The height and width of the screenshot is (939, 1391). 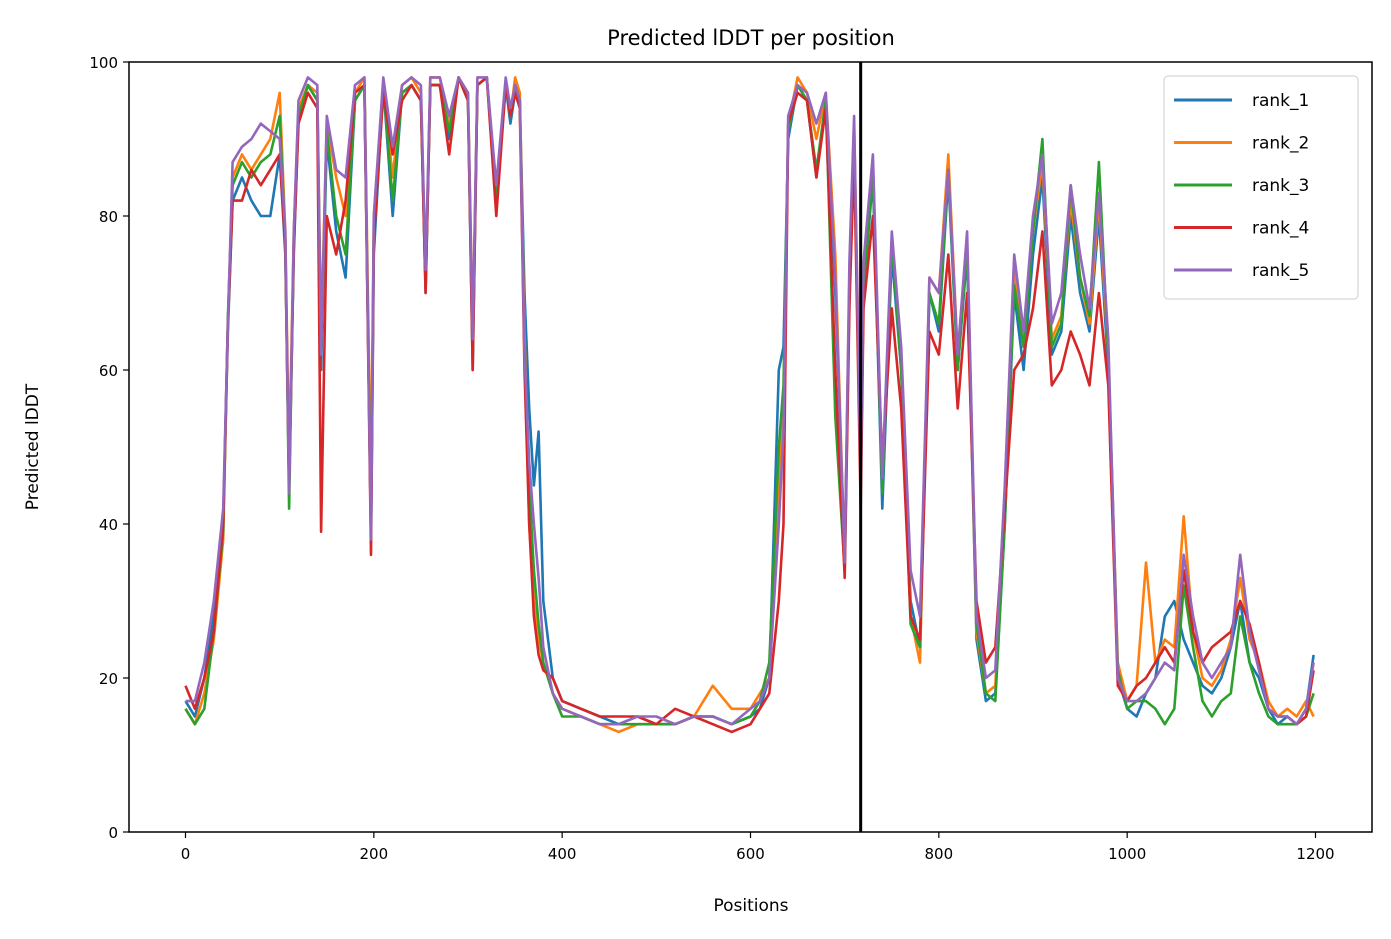 What do you see at coordinates (1280, 271) in the screenshot?
I see `legend-label: rank_5` at bounding box center [1280, 271].